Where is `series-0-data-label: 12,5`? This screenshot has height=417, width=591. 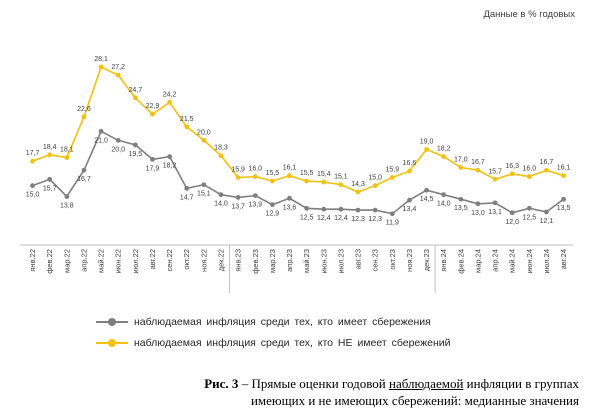 series-0-data-label: 12,5 is located at coordinates (307, 217).